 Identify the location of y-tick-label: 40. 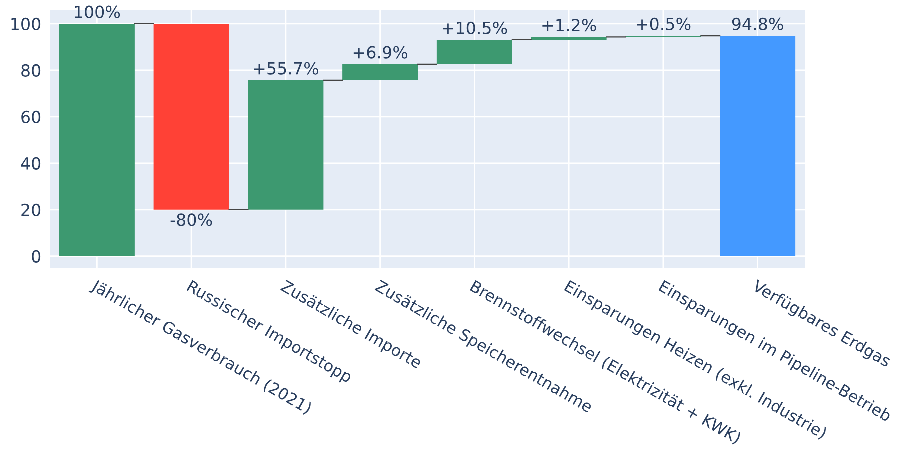
(31, 163).